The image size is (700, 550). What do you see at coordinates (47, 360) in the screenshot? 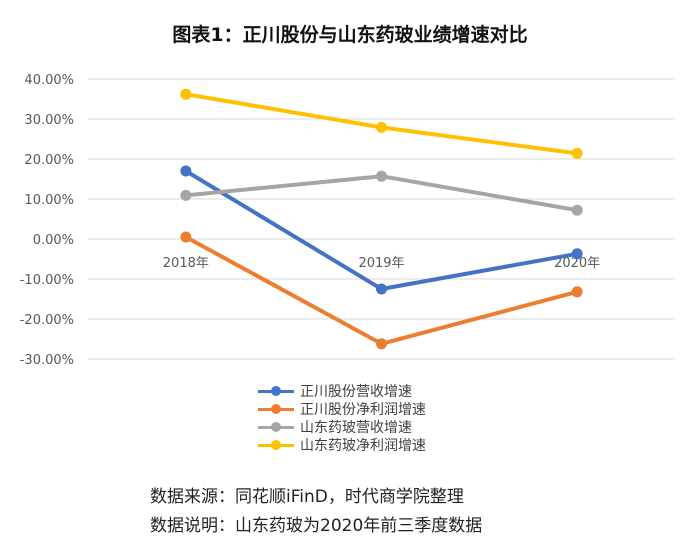
I see `y-tick-label: -30.00%` at bounding box center [47, 360].